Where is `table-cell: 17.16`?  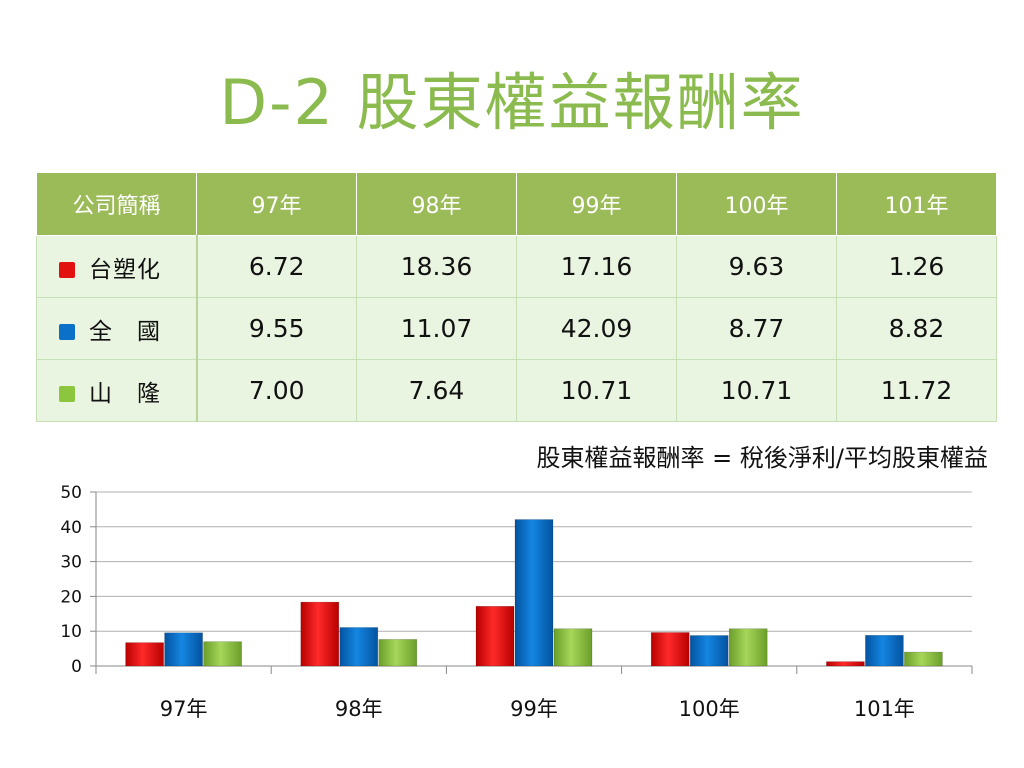
table-cell: 17.16 is located at coordinates (596, 266).